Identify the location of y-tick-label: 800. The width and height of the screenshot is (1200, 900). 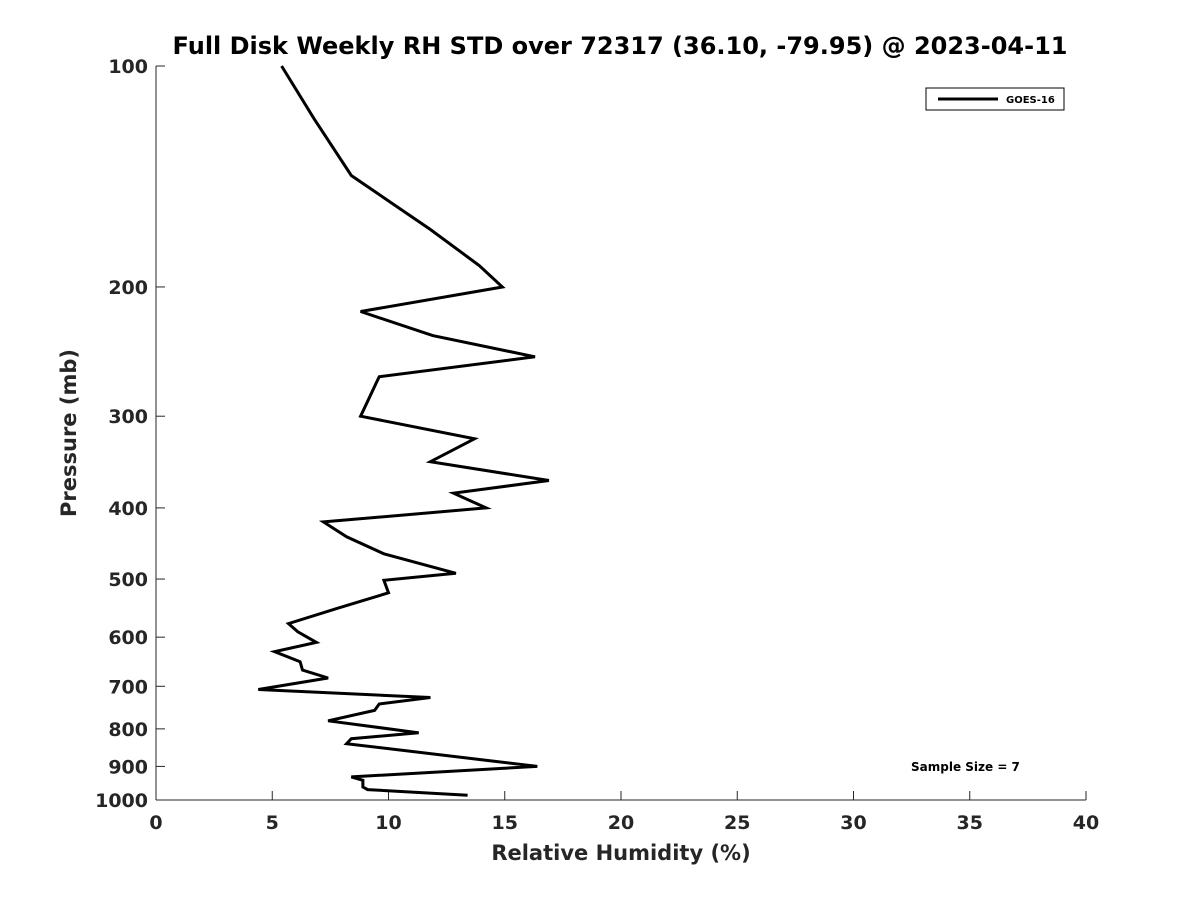
(128, 730).